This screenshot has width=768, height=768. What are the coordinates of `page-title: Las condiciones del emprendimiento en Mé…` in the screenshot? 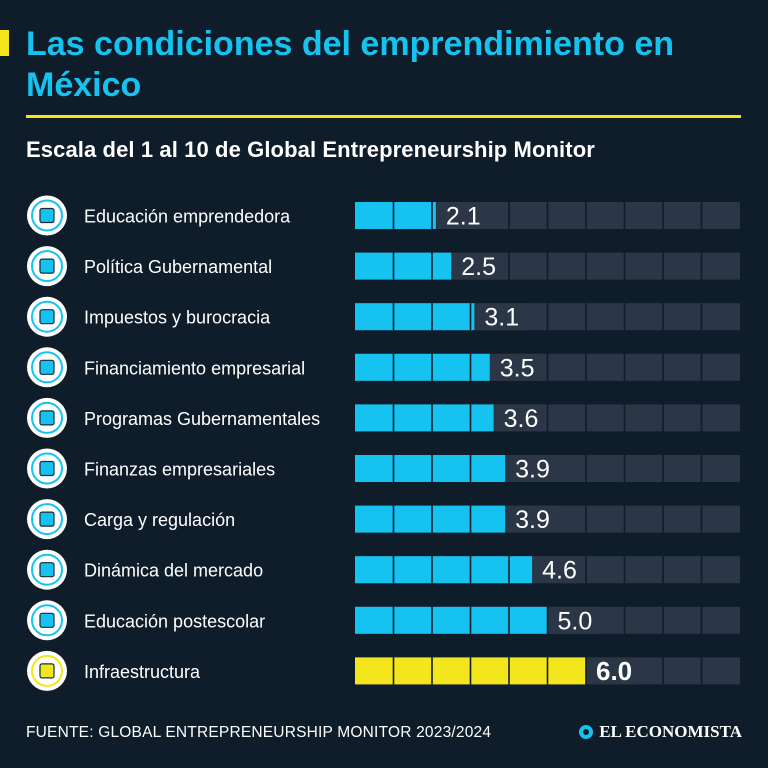 It's located at (350, 64).